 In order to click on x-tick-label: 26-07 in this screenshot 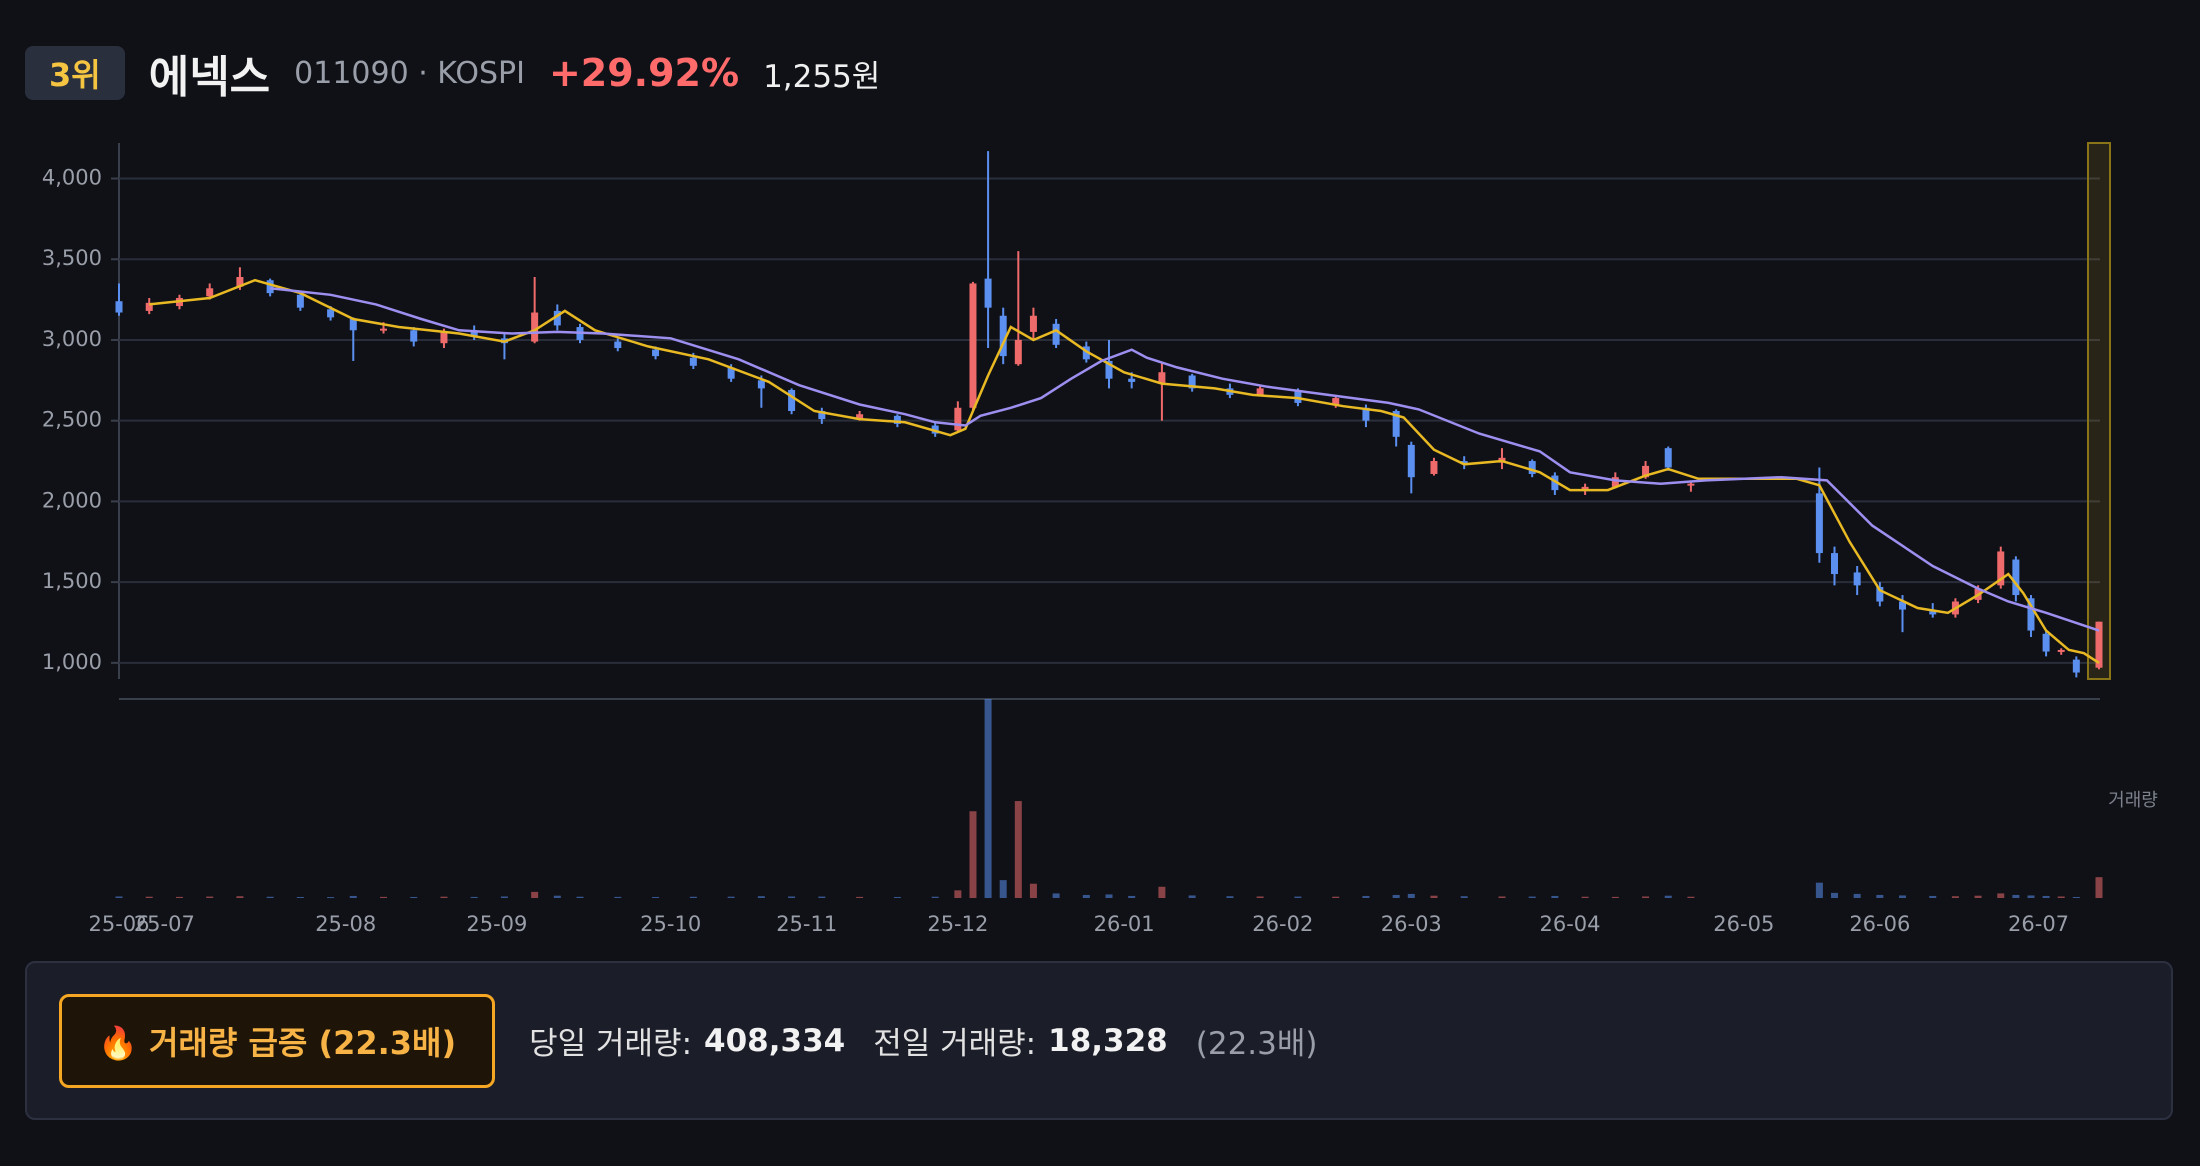, I will do `click(2038, 924)`.